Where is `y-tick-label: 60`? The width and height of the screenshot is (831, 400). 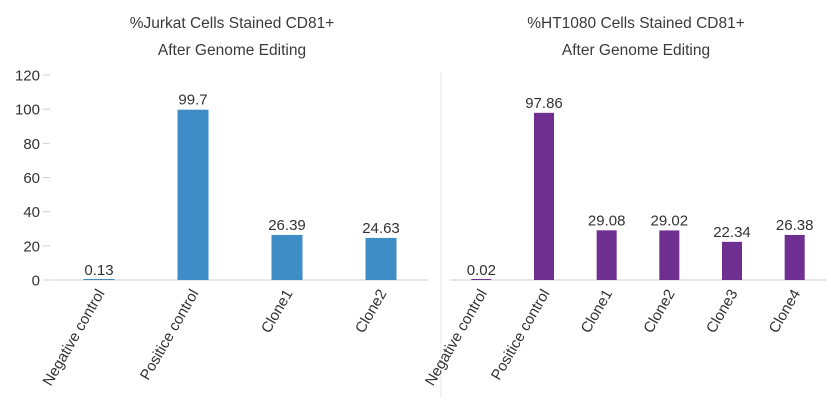
y-tick-label: 60 is located at coordinates (31, 178).